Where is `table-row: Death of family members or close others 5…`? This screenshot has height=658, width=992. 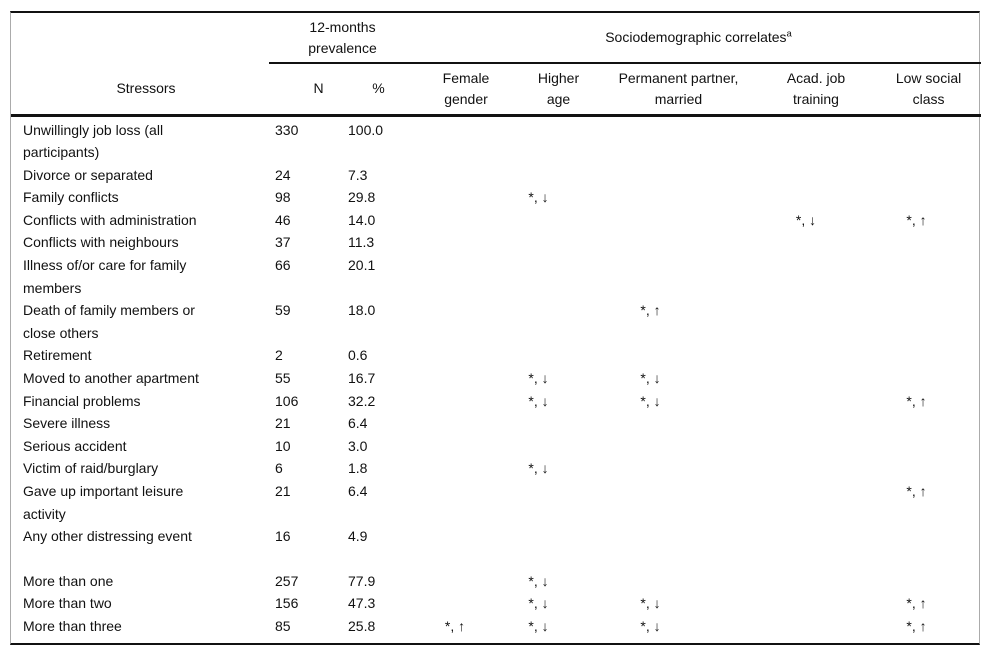 table-row: Death of family members or close others 5… is located at coordinates (496, 321).